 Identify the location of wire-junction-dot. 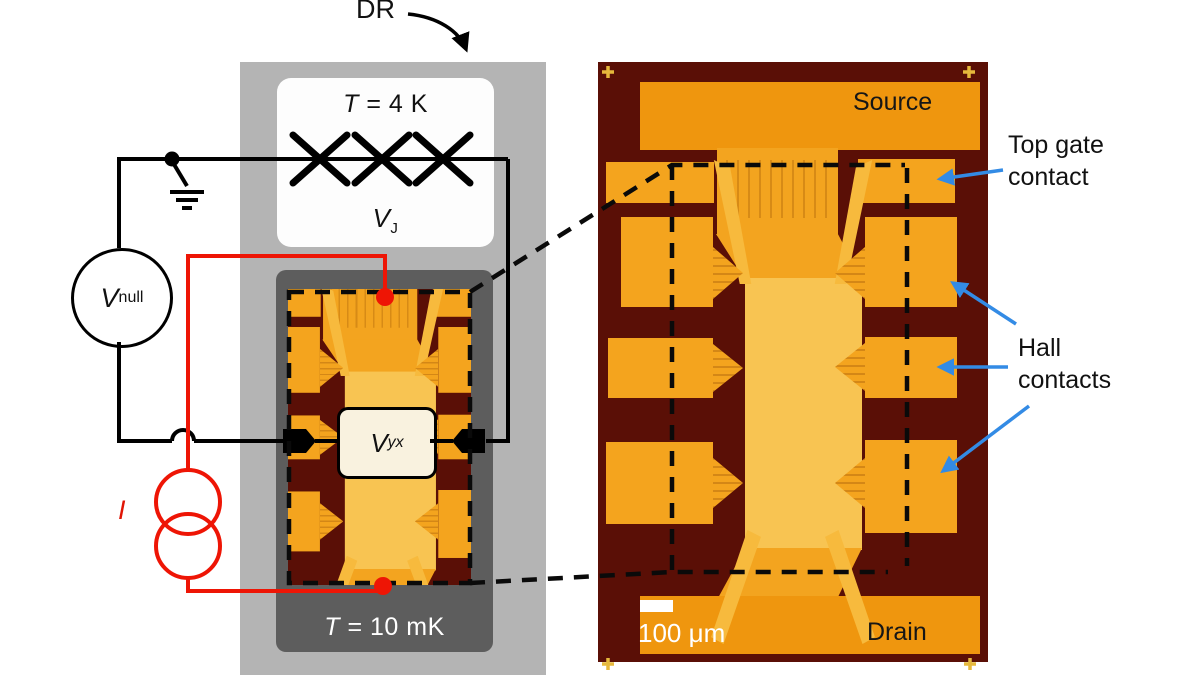
(172, 159).